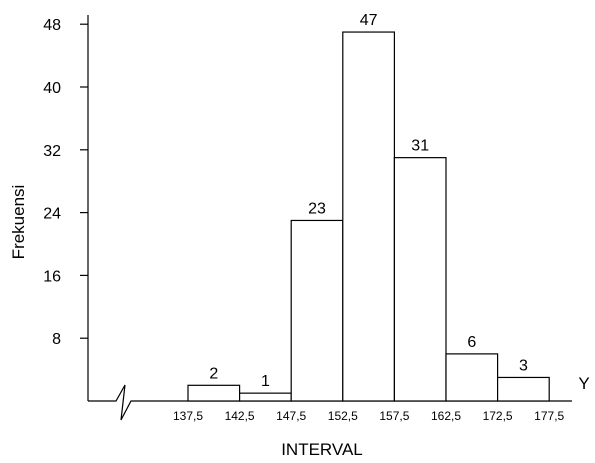 The height and width of the screenshot is (463, 595). I want to click on x-tick-label: 172,5, so click(498, 416).